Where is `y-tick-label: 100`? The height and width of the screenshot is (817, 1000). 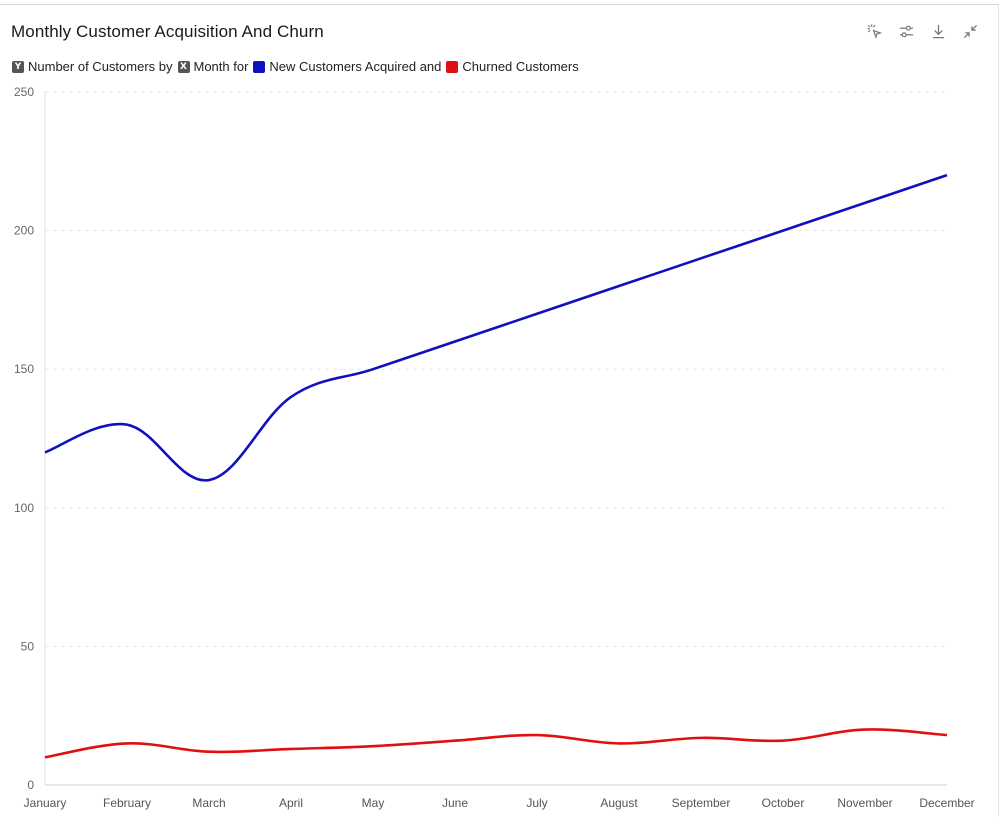
y-tick-label: 100 is located at coordinates (24, 508).